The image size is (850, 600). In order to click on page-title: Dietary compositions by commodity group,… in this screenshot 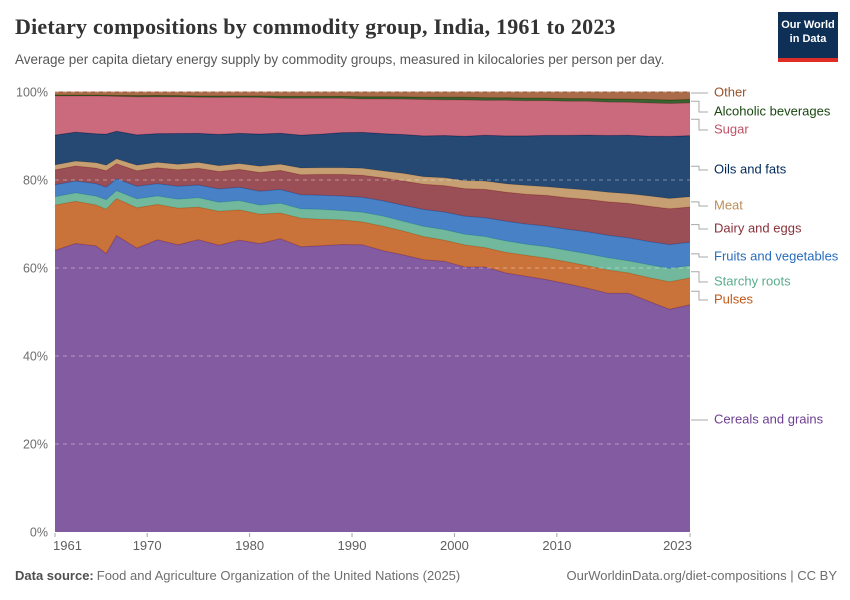, I will do `click(315, 26)`.